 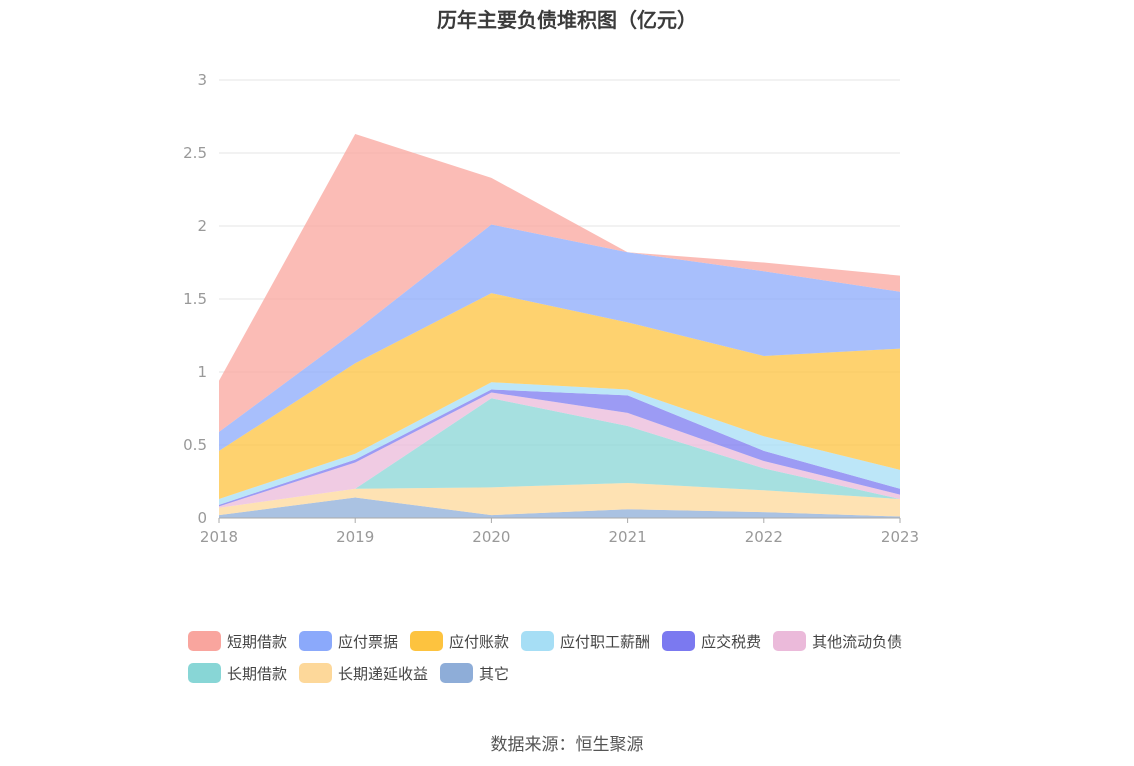 What do you see at coordinates (479, 641) in the screenshot?
I see `legend-label: 应付账款` at bounding box center [479, 641].